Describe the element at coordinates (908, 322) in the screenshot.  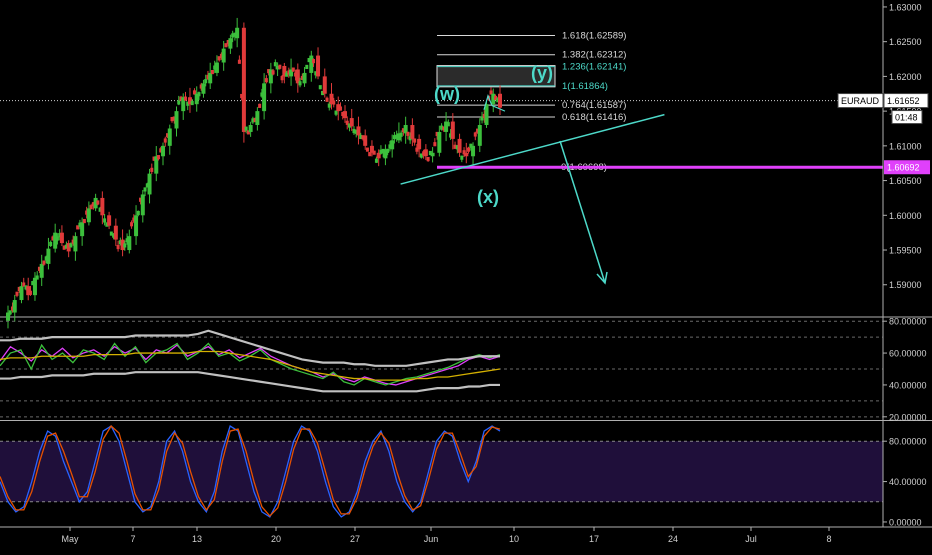
I see `osc1-tick-label: 80.00000` at that location.